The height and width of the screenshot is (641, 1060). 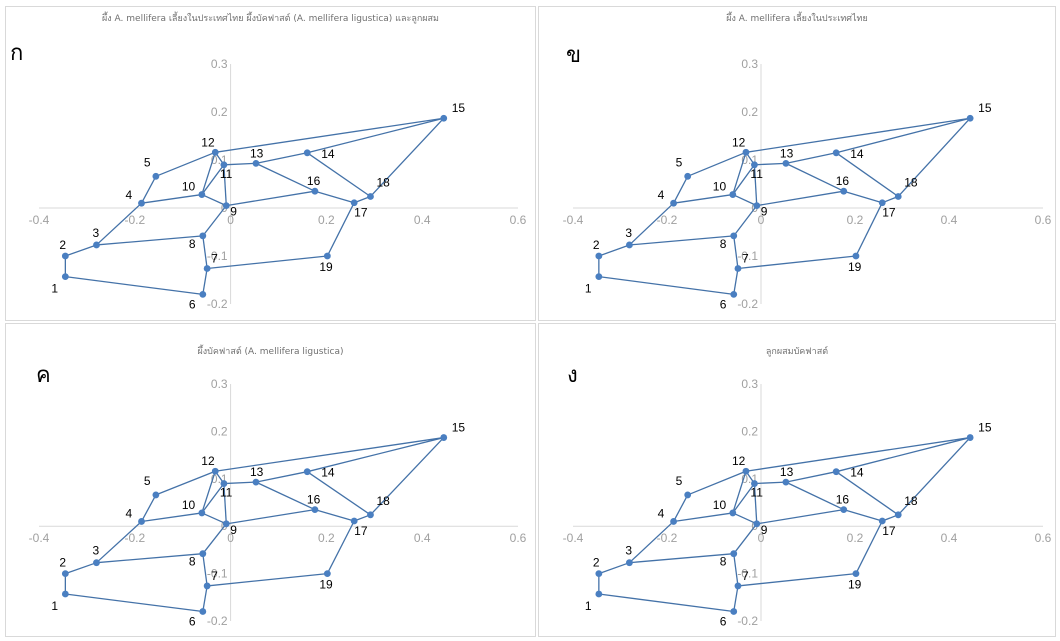 What do you see at coordinates (628, 551) in the screenshot?
I see `point-label: 3` at bounding box center [628, 551].